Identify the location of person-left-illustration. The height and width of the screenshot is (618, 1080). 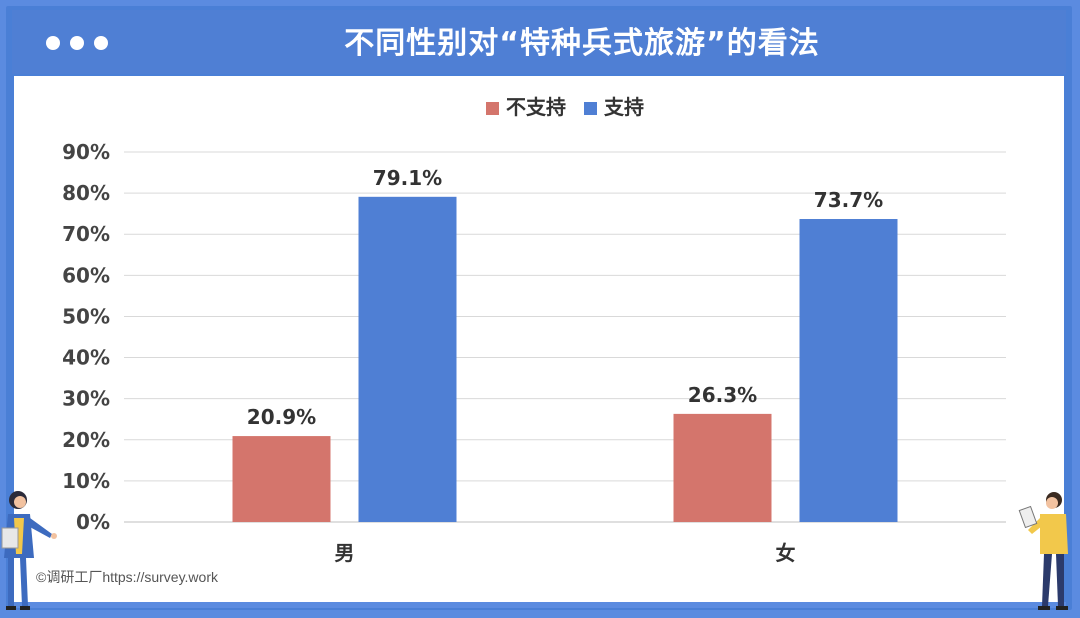
(29, 550).